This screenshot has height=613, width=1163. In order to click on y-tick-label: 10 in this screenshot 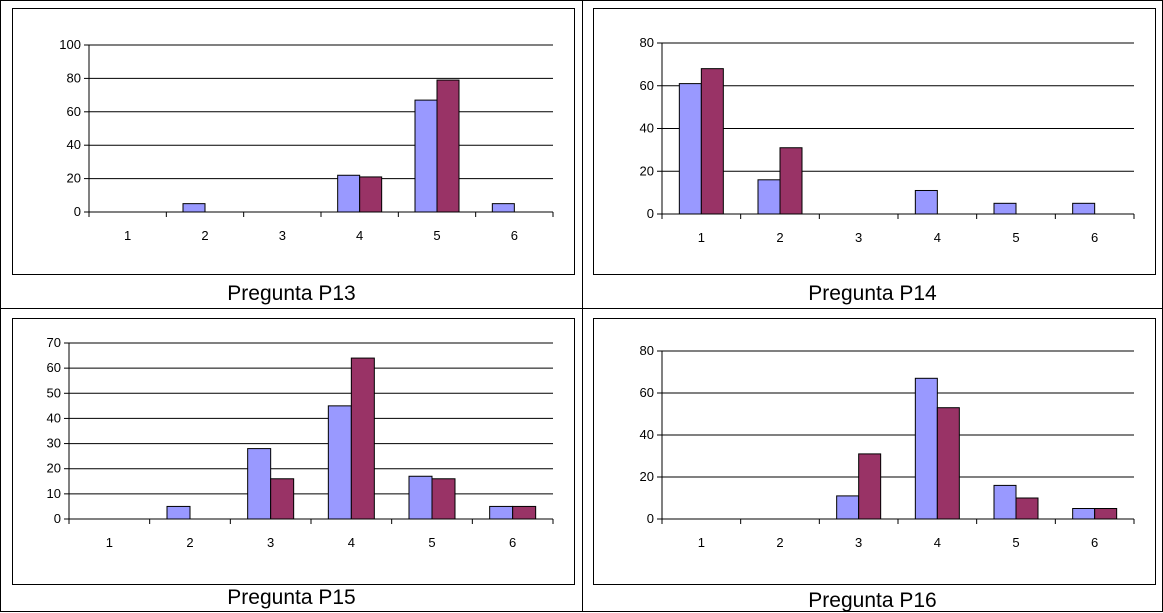, I will do `click(54, 493)`.